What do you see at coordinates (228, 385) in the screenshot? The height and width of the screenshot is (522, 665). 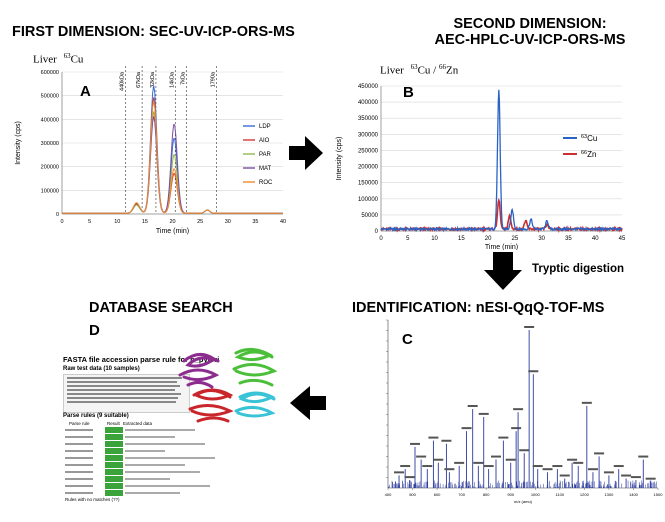 I see `protein-structure-image` at bounding box center [228, 385].